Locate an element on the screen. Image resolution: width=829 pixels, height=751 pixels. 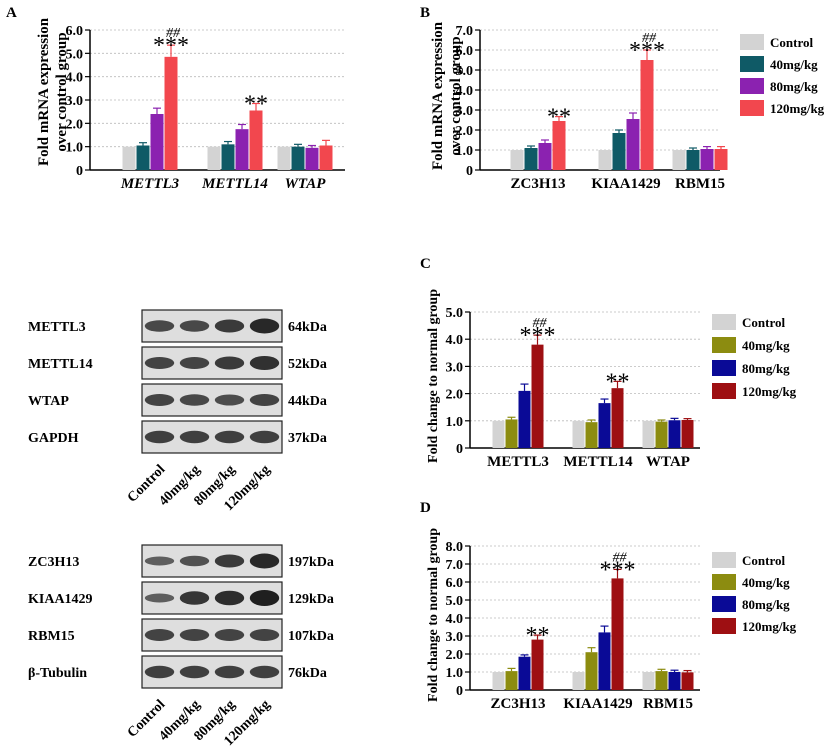
blot-row-label: ZC3H13 is located at coordinates (53, 562).